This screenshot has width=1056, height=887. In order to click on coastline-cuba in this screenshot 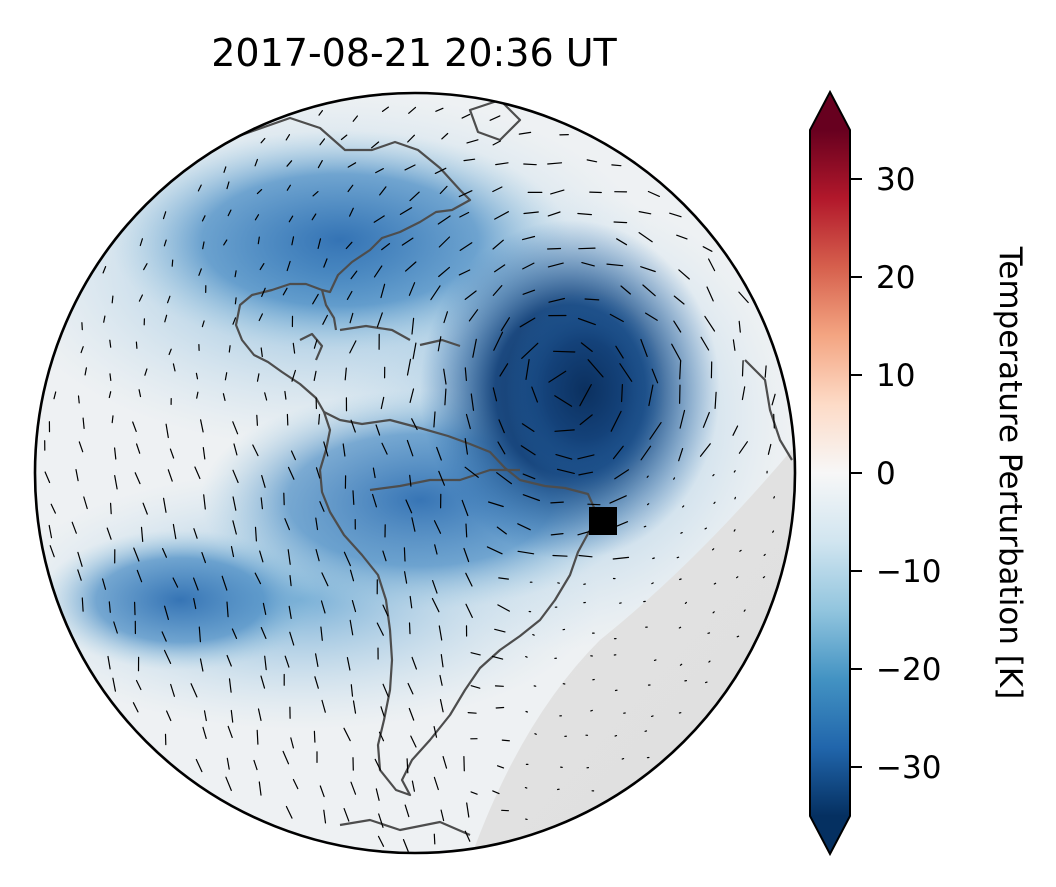, I will do `click(375, 332)`.